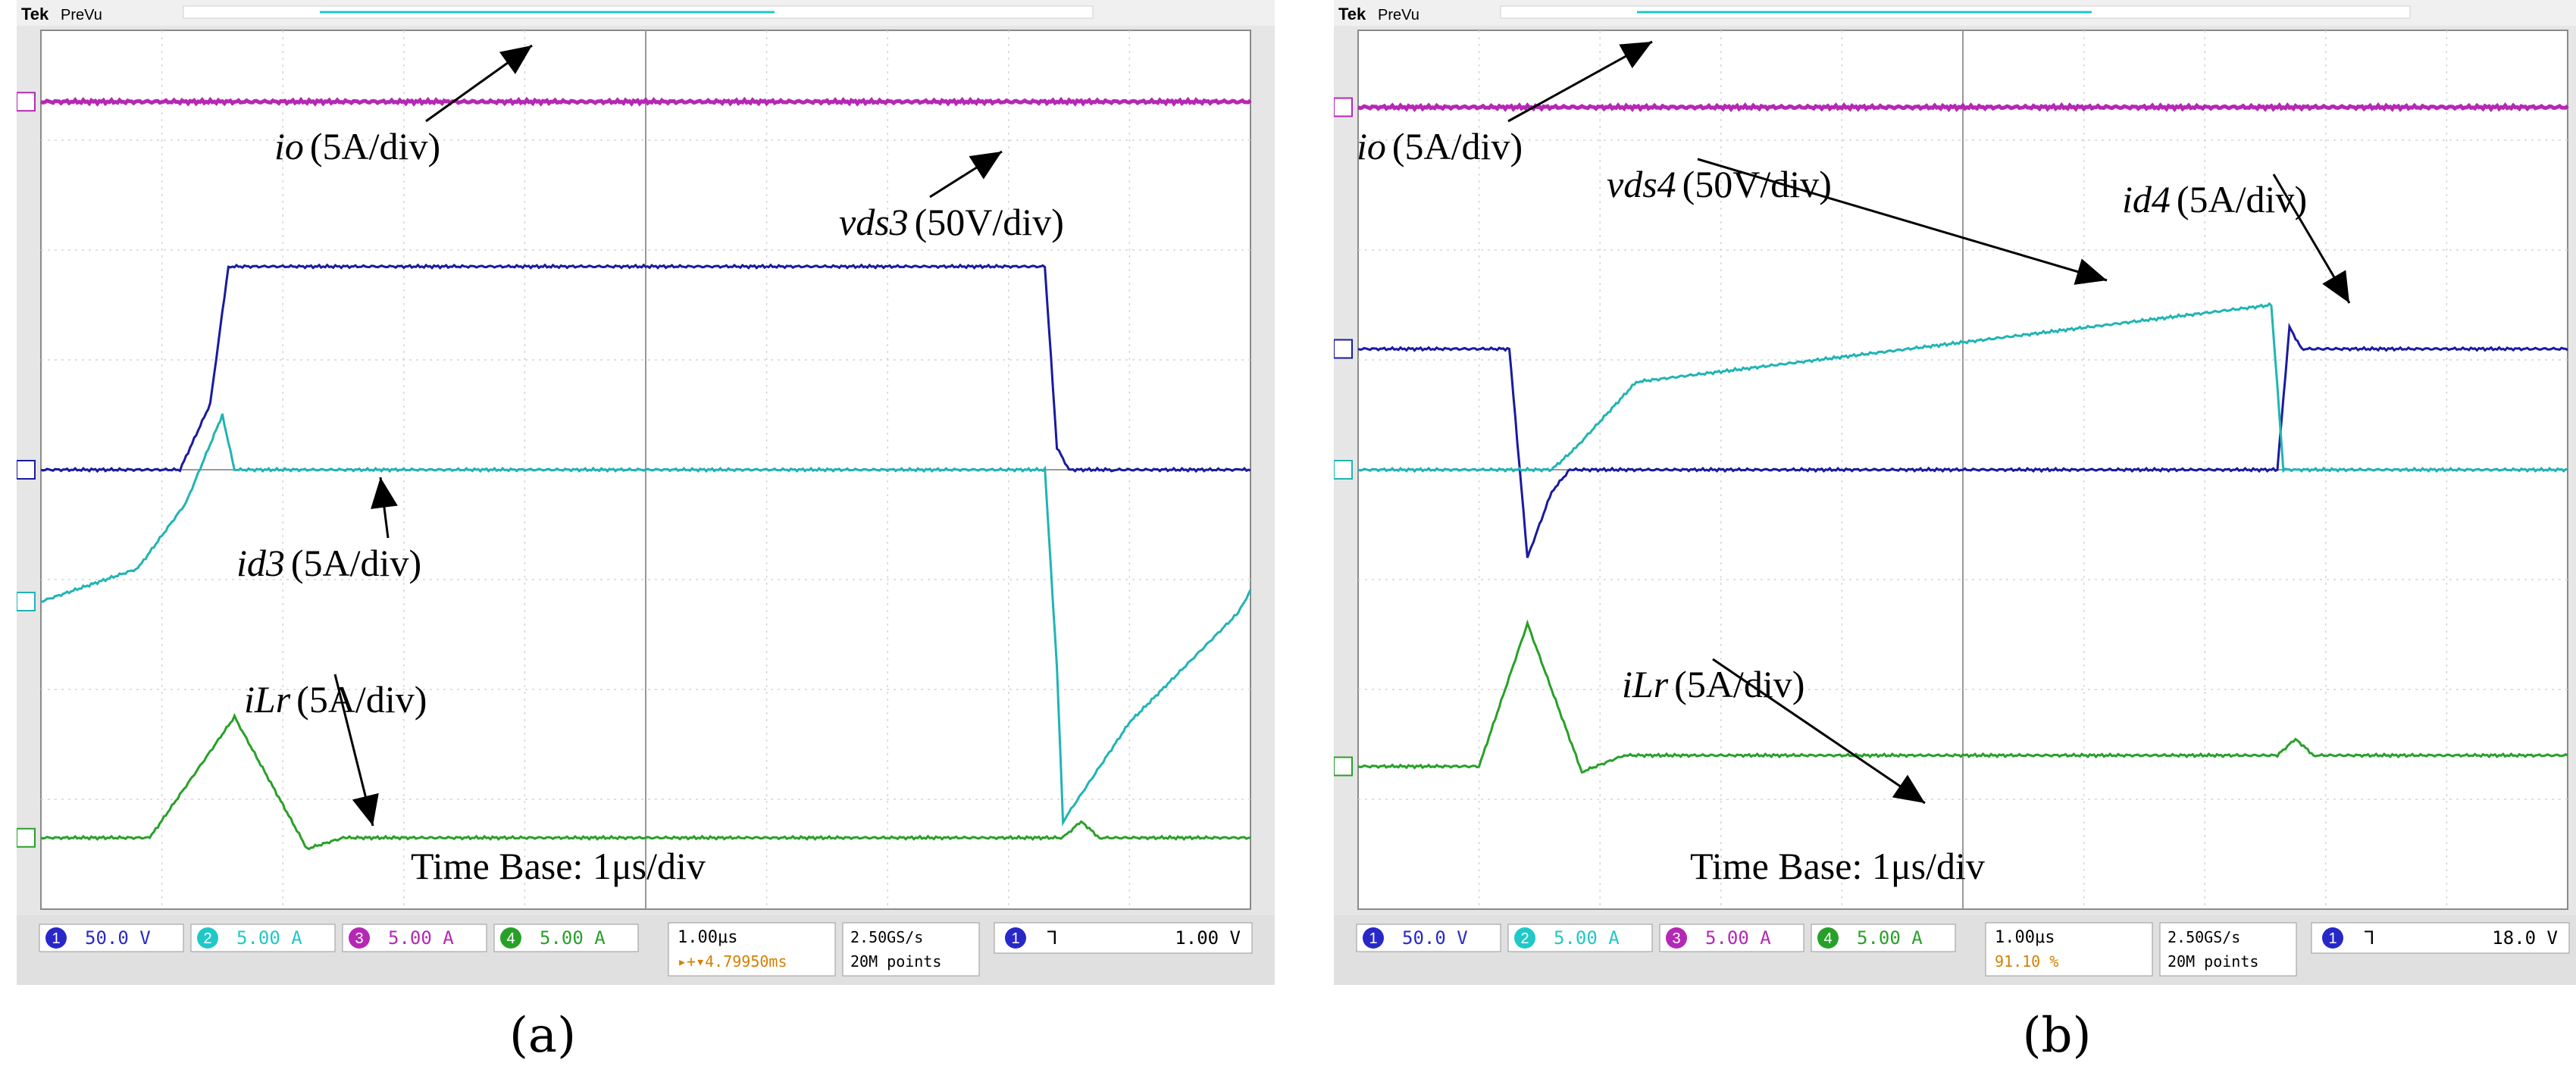 Image resolution: width=2576 pixels, height=1091 pixels. I want to click on panel-label-b: (b), so click(2057, 1036).